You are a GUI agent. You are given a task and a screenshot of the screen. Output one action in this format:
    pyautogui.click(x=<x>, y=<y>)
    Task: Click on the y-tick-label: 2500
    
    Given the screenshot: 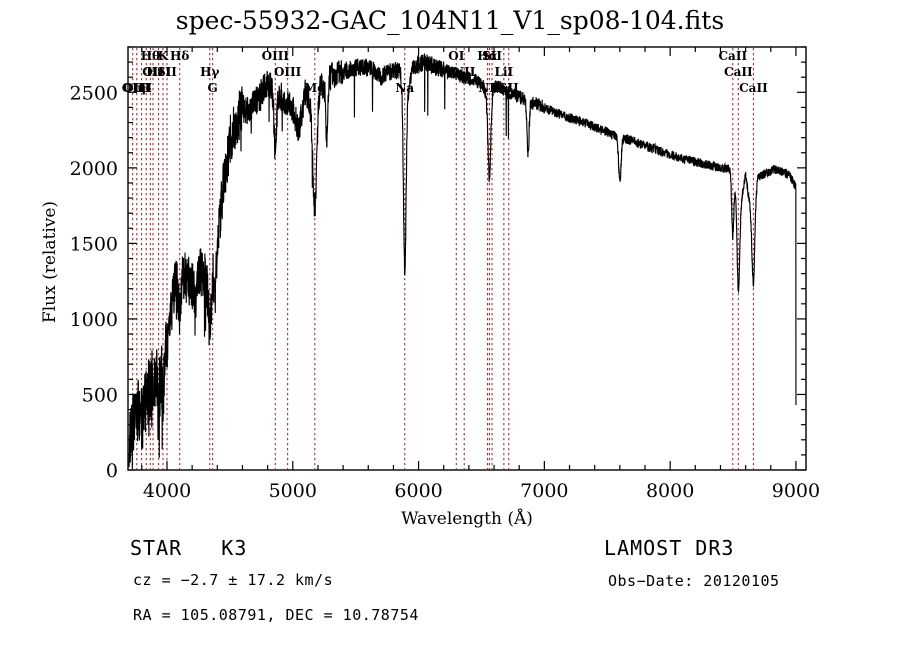 What is the action you would take?
    pyautogui.click(x=94, y=93)
    